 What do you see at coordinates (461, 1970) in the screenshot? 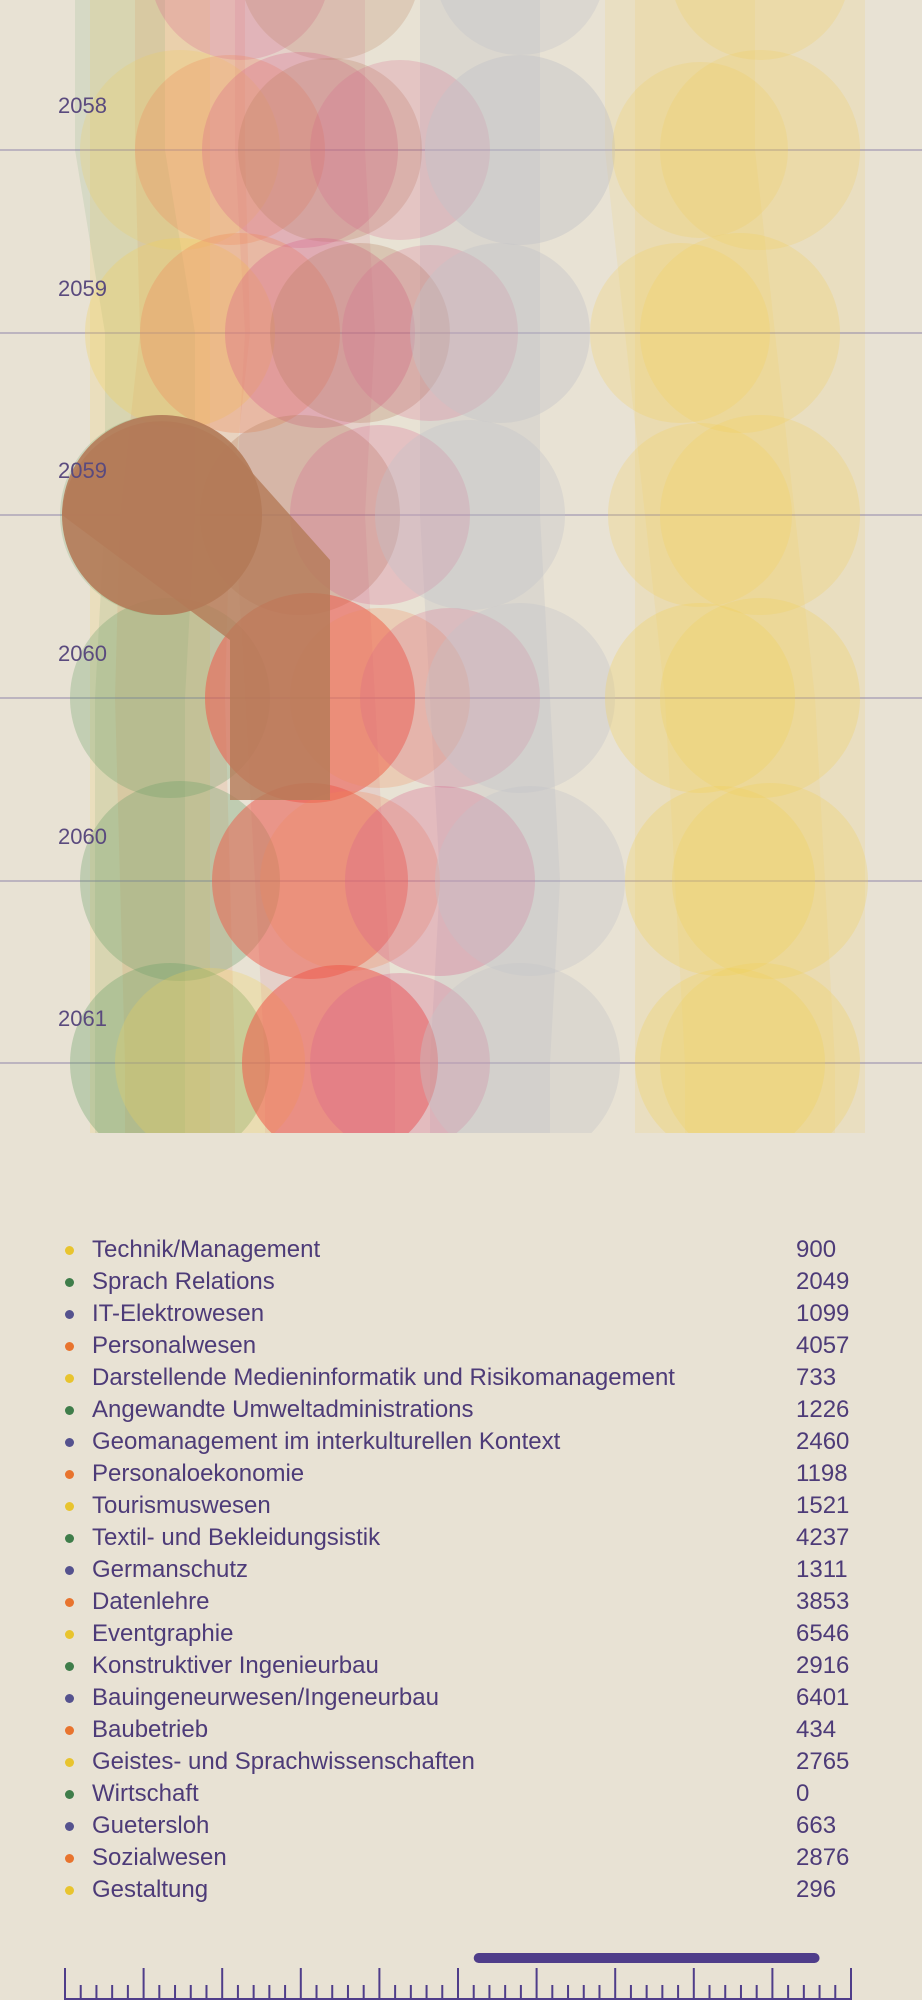
I see `timeline-scrubber` at bounding box center [461, 1970].